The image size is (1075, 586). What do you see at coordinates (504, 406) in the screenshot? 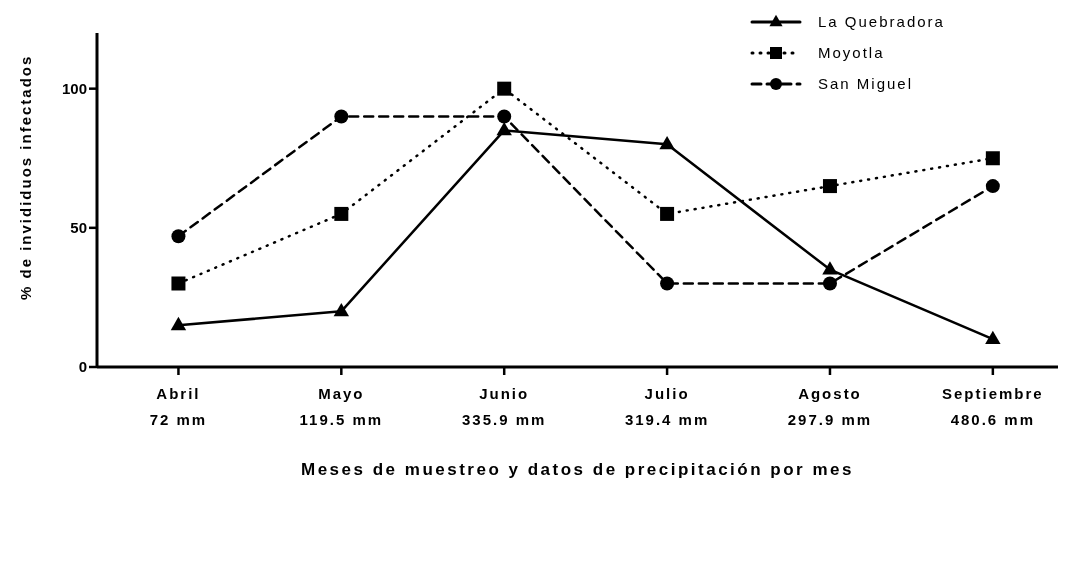
I see `x-tick-label: Junio 335.9 mm` at bounding box center [504, 406].